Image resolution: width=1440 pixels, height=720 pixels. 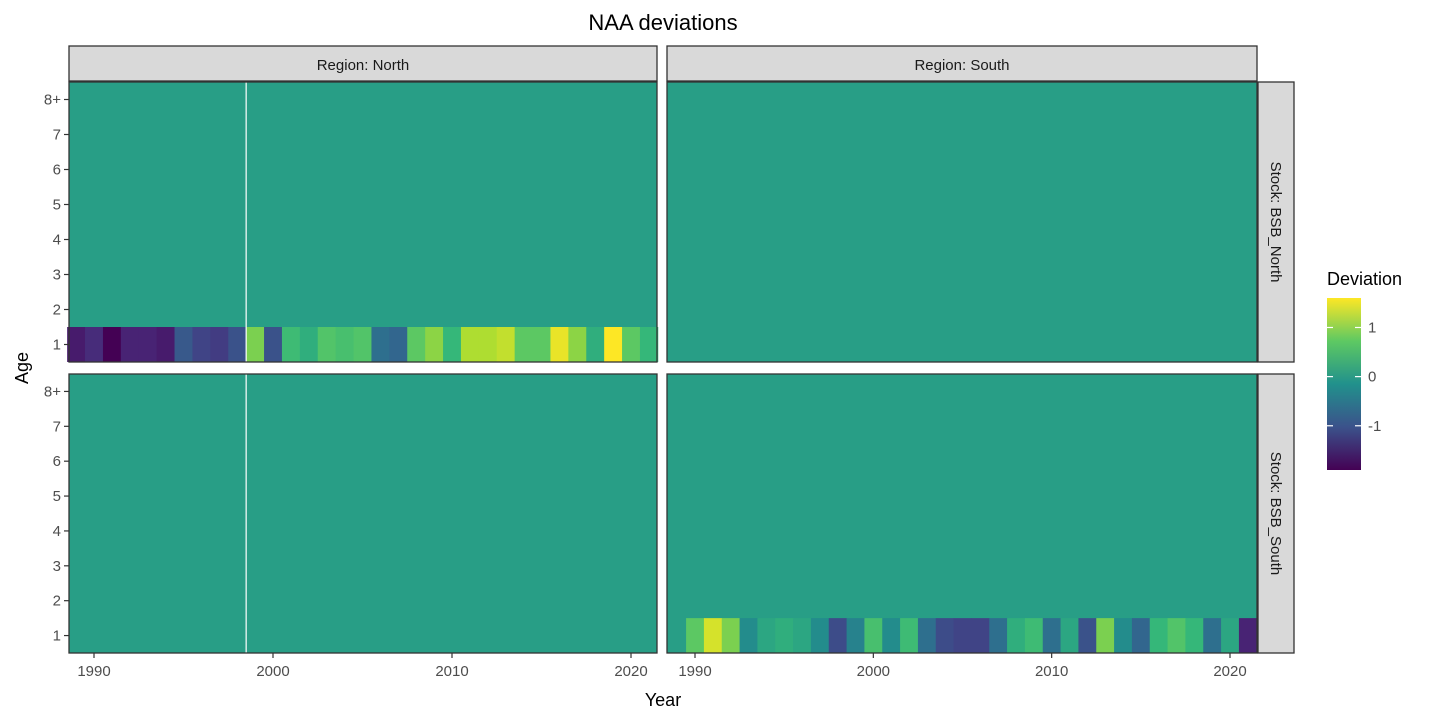 I want to click on facet-strip-right, so click(x=1276, y=513).